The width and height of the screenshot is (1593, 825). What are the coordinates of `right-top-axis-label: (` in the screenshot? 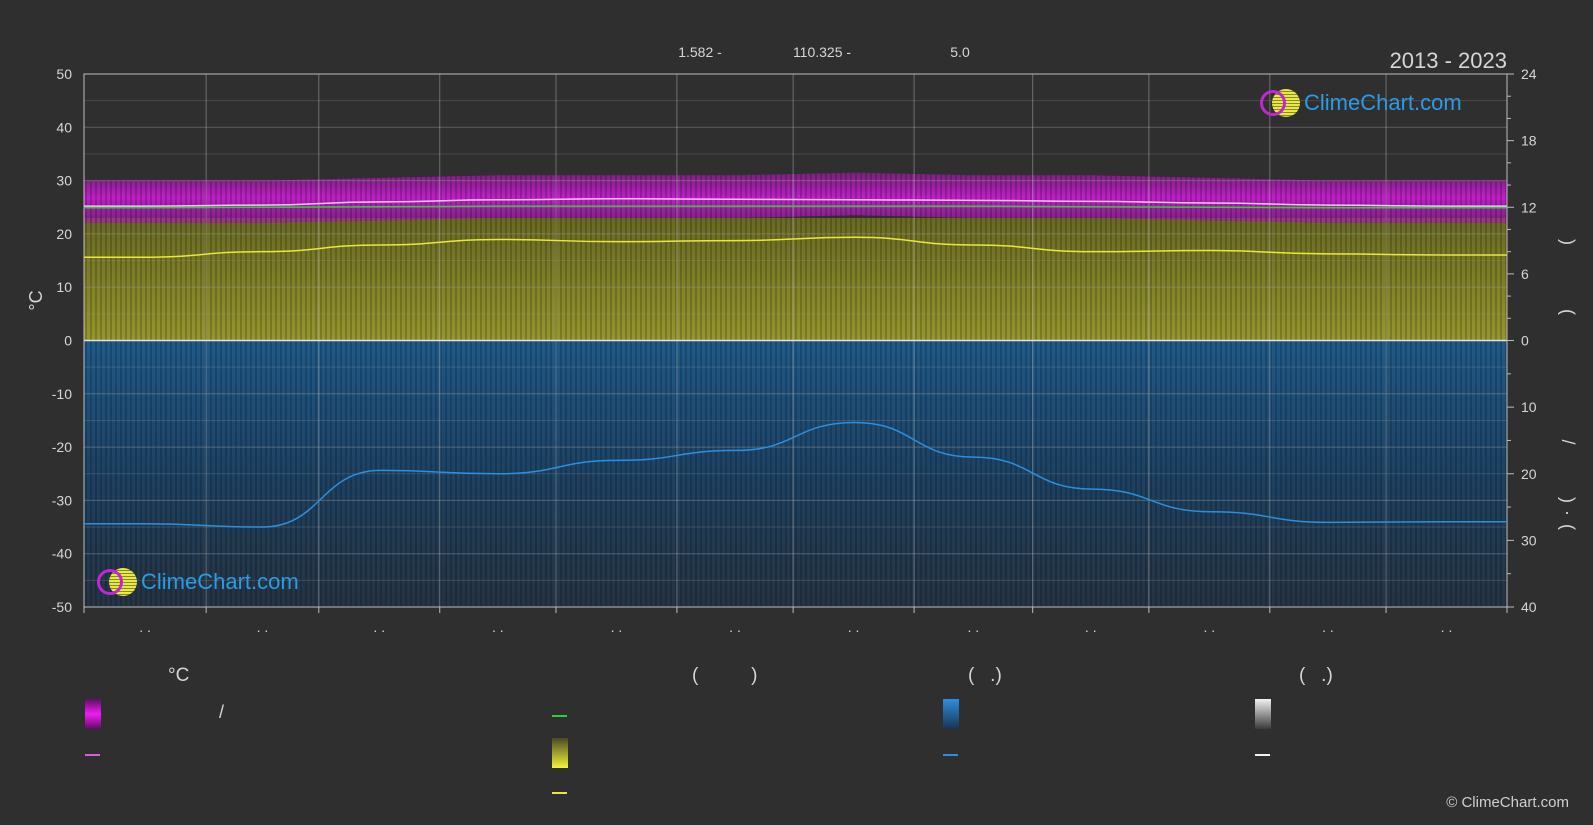 It's located at (1568, 312).